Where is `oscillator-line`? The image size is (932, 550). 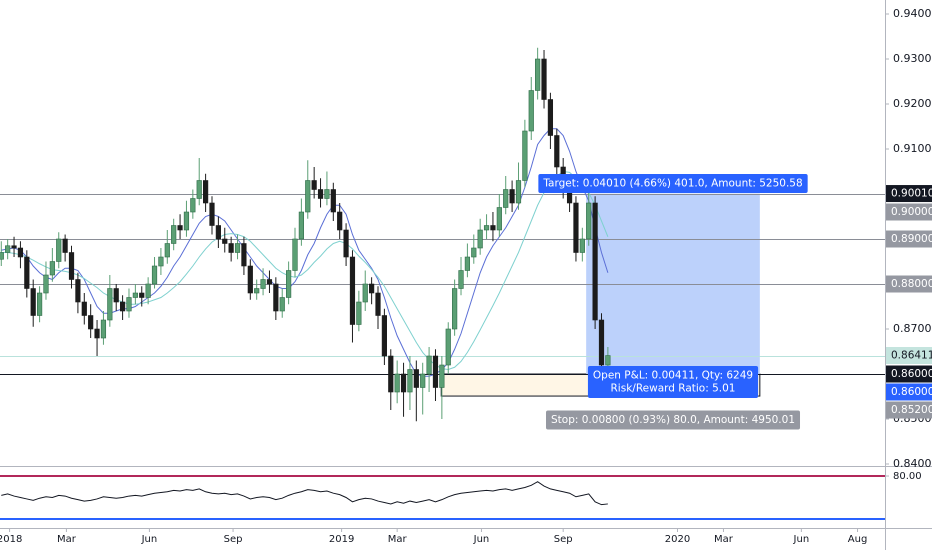 oscillator-line is located at coordinates (304, 493).